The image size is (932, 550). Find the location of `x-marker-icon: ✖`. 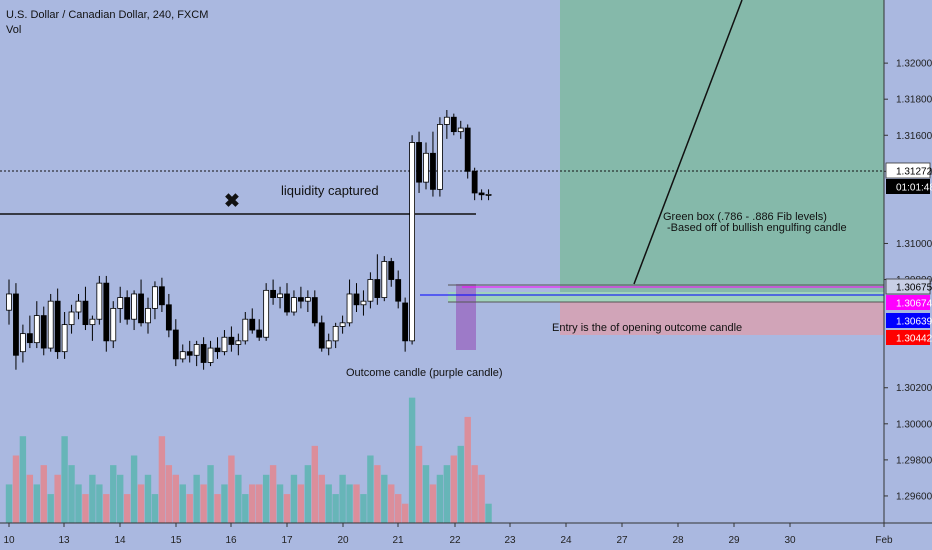

x-marker-icon: ✖ is located at coordinates (232, 201).